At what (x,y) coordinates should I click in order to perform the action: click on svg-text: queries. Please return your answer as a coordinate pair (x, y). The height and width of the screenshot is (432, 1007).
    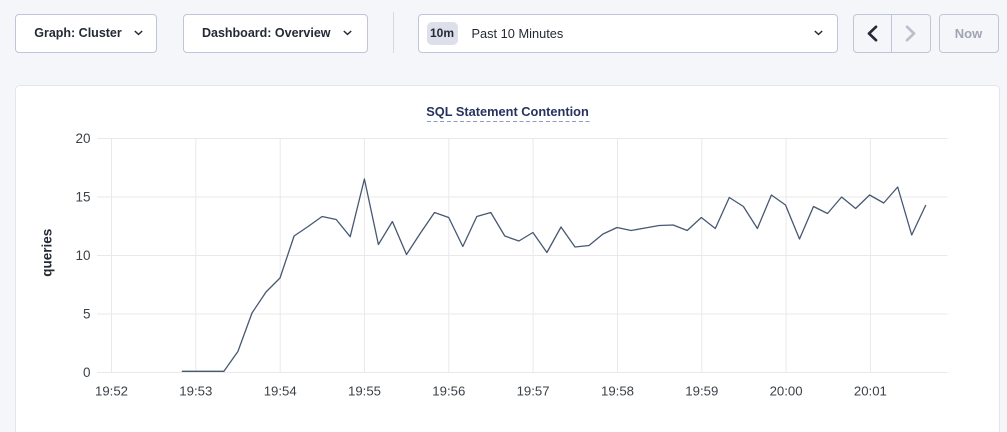
    Looking at the image, I should click on (46, 253).